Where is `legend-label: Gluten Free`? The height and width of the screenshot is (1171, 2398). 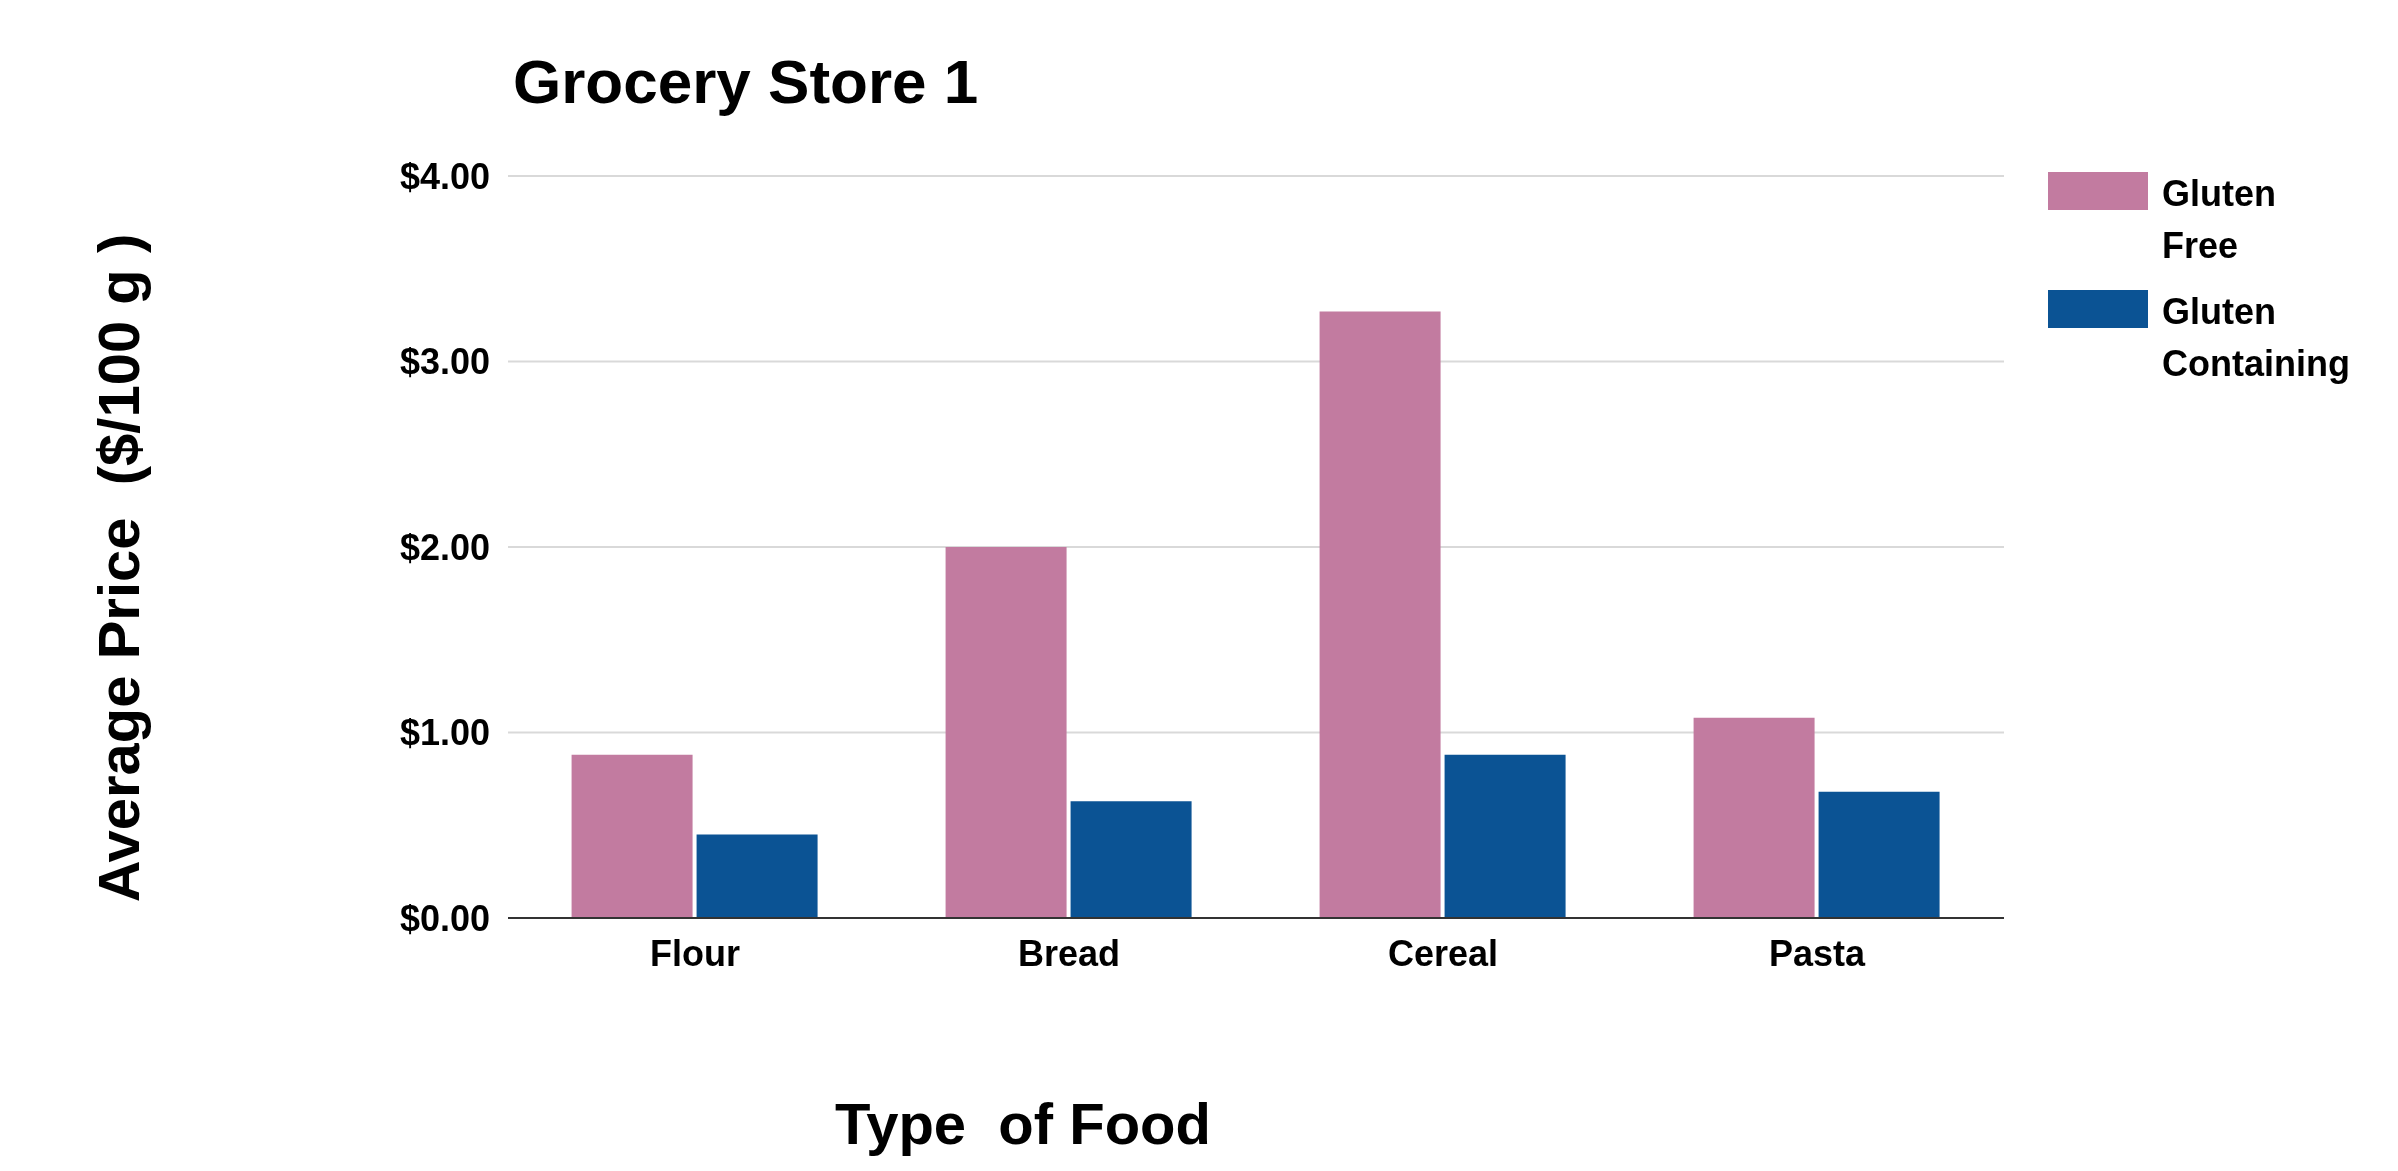 legend-label: Gluten Free is located at coordinates (2219, 220).